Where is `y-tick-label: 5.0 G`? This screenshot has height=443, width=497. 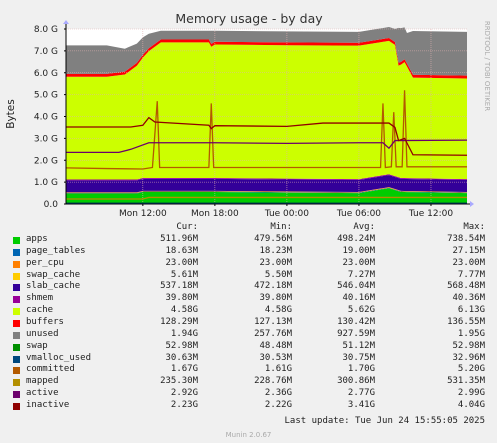
y-tick-label: 5.0 G is located at coordinates (46, 96).